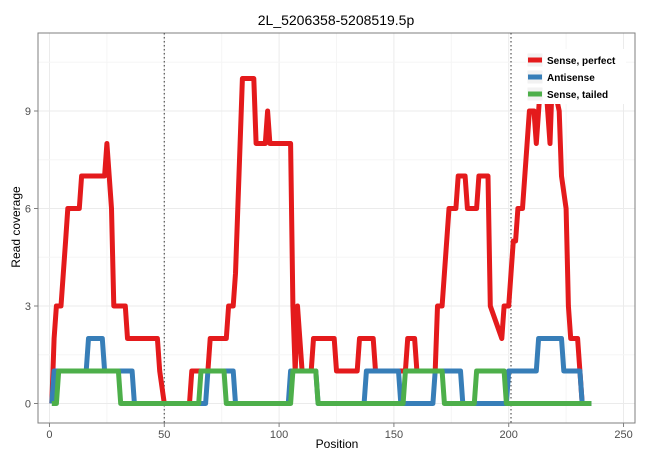 The height and width of the screenshot is (460, 650). What do you see at coordinates (571, 78) in the screenshot?
I see `legend-label: Antisense` at bounding box center [571, 78].